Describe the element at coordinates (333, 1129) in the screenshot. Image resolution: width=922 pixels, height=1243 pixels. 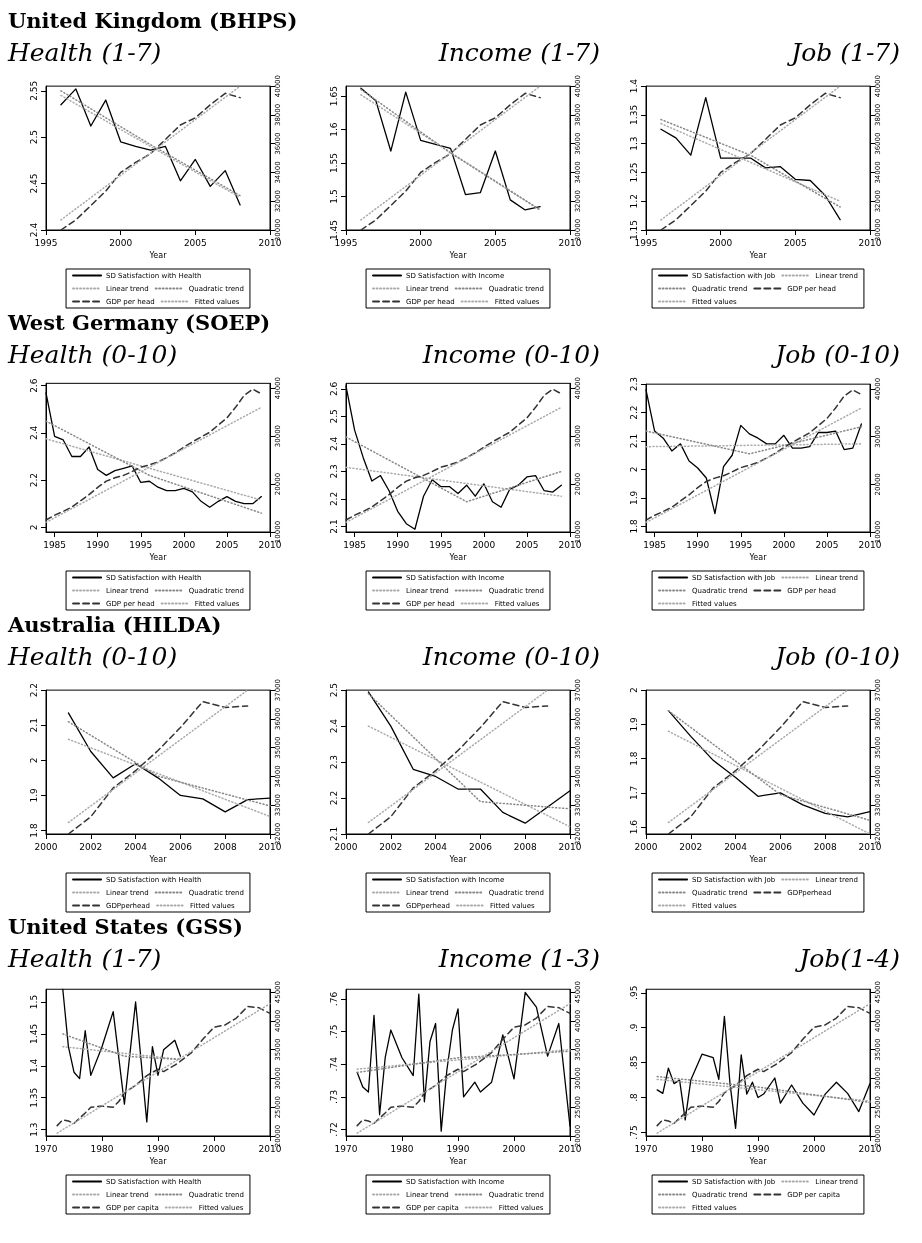
I see `y-tick-label: .72` at that location.